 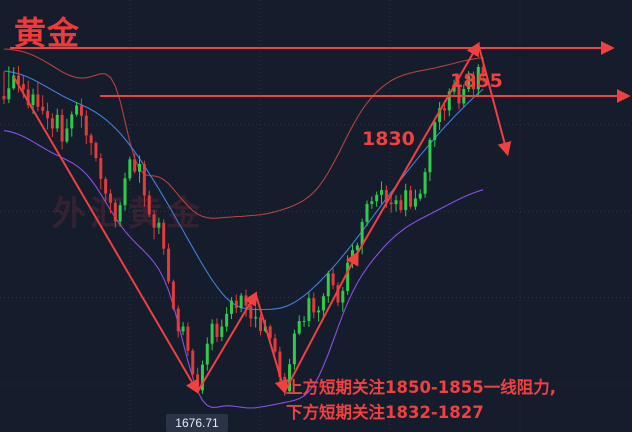 What do you see at coordinates (128, 214) in the screenshot?
I see `watermark: 外汇黄金` at bounding box center [128, 214].